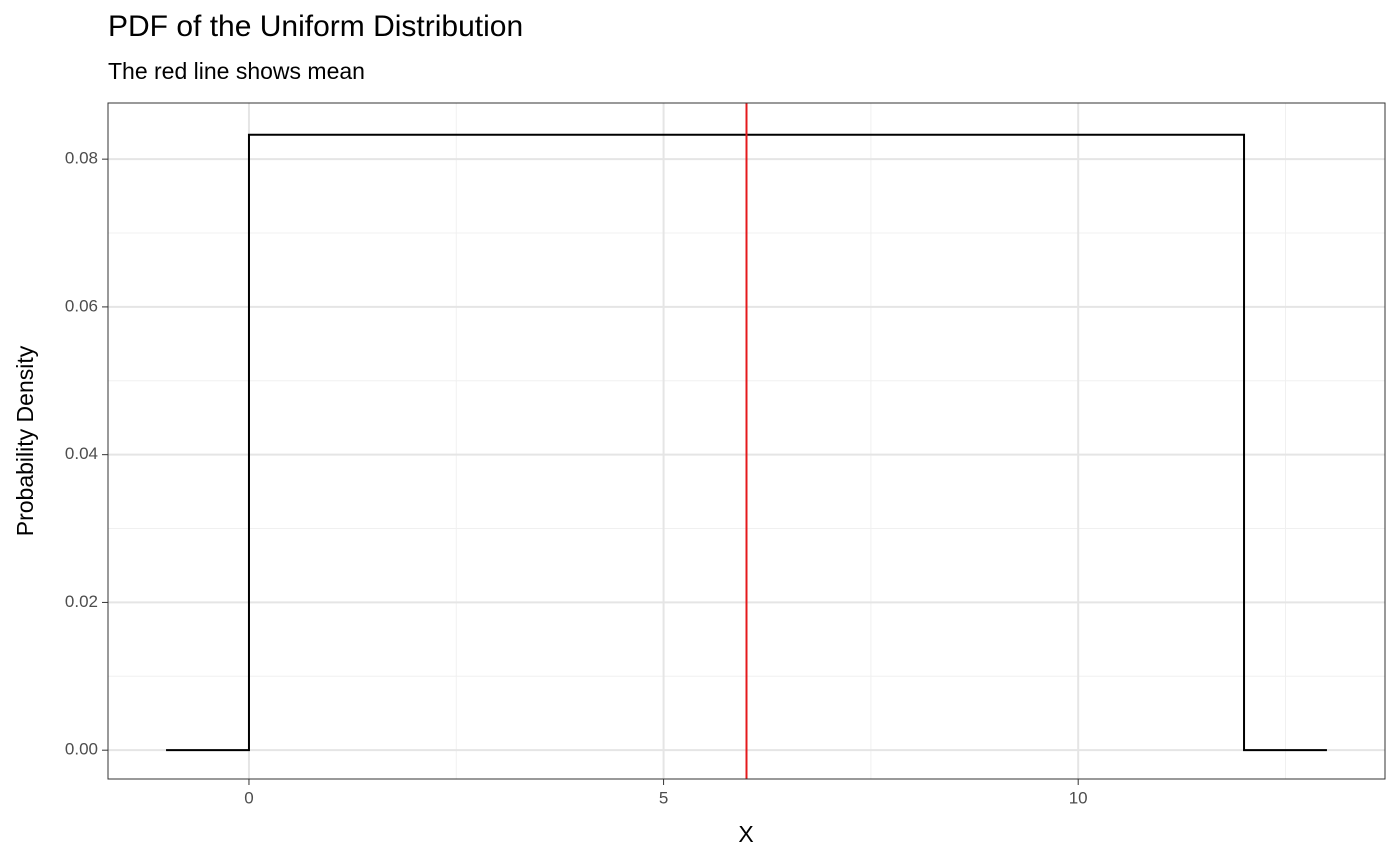 The image size is (1400, 865). Describe the element at coordinates (315, 26) in the screenshot. I see `chart-title: PDF of the Uniform Distribution` at that location.